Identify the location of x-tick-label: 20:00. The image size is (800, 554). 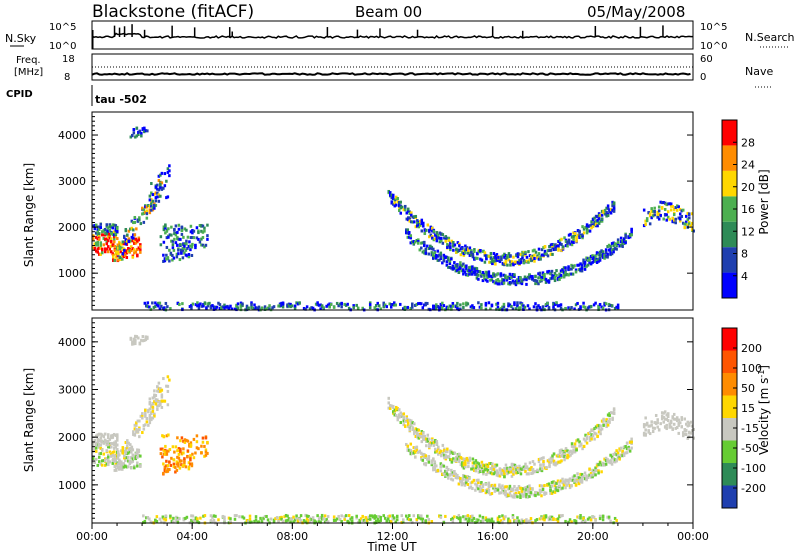
(593, 536).